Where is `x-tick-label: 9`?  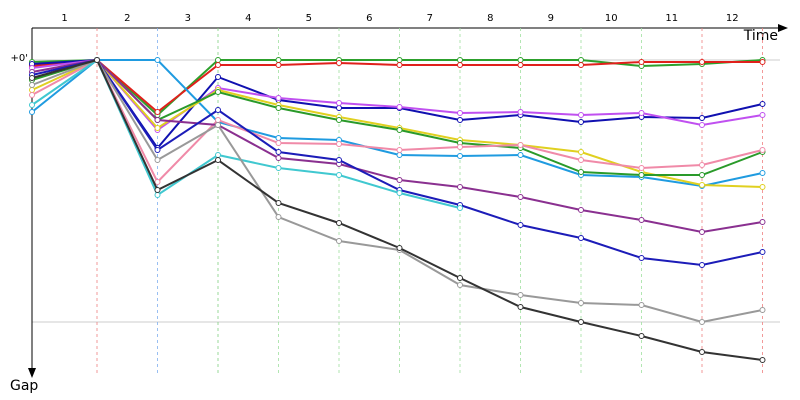 x-tick-label: 9 is located at coordinates (551, 18).